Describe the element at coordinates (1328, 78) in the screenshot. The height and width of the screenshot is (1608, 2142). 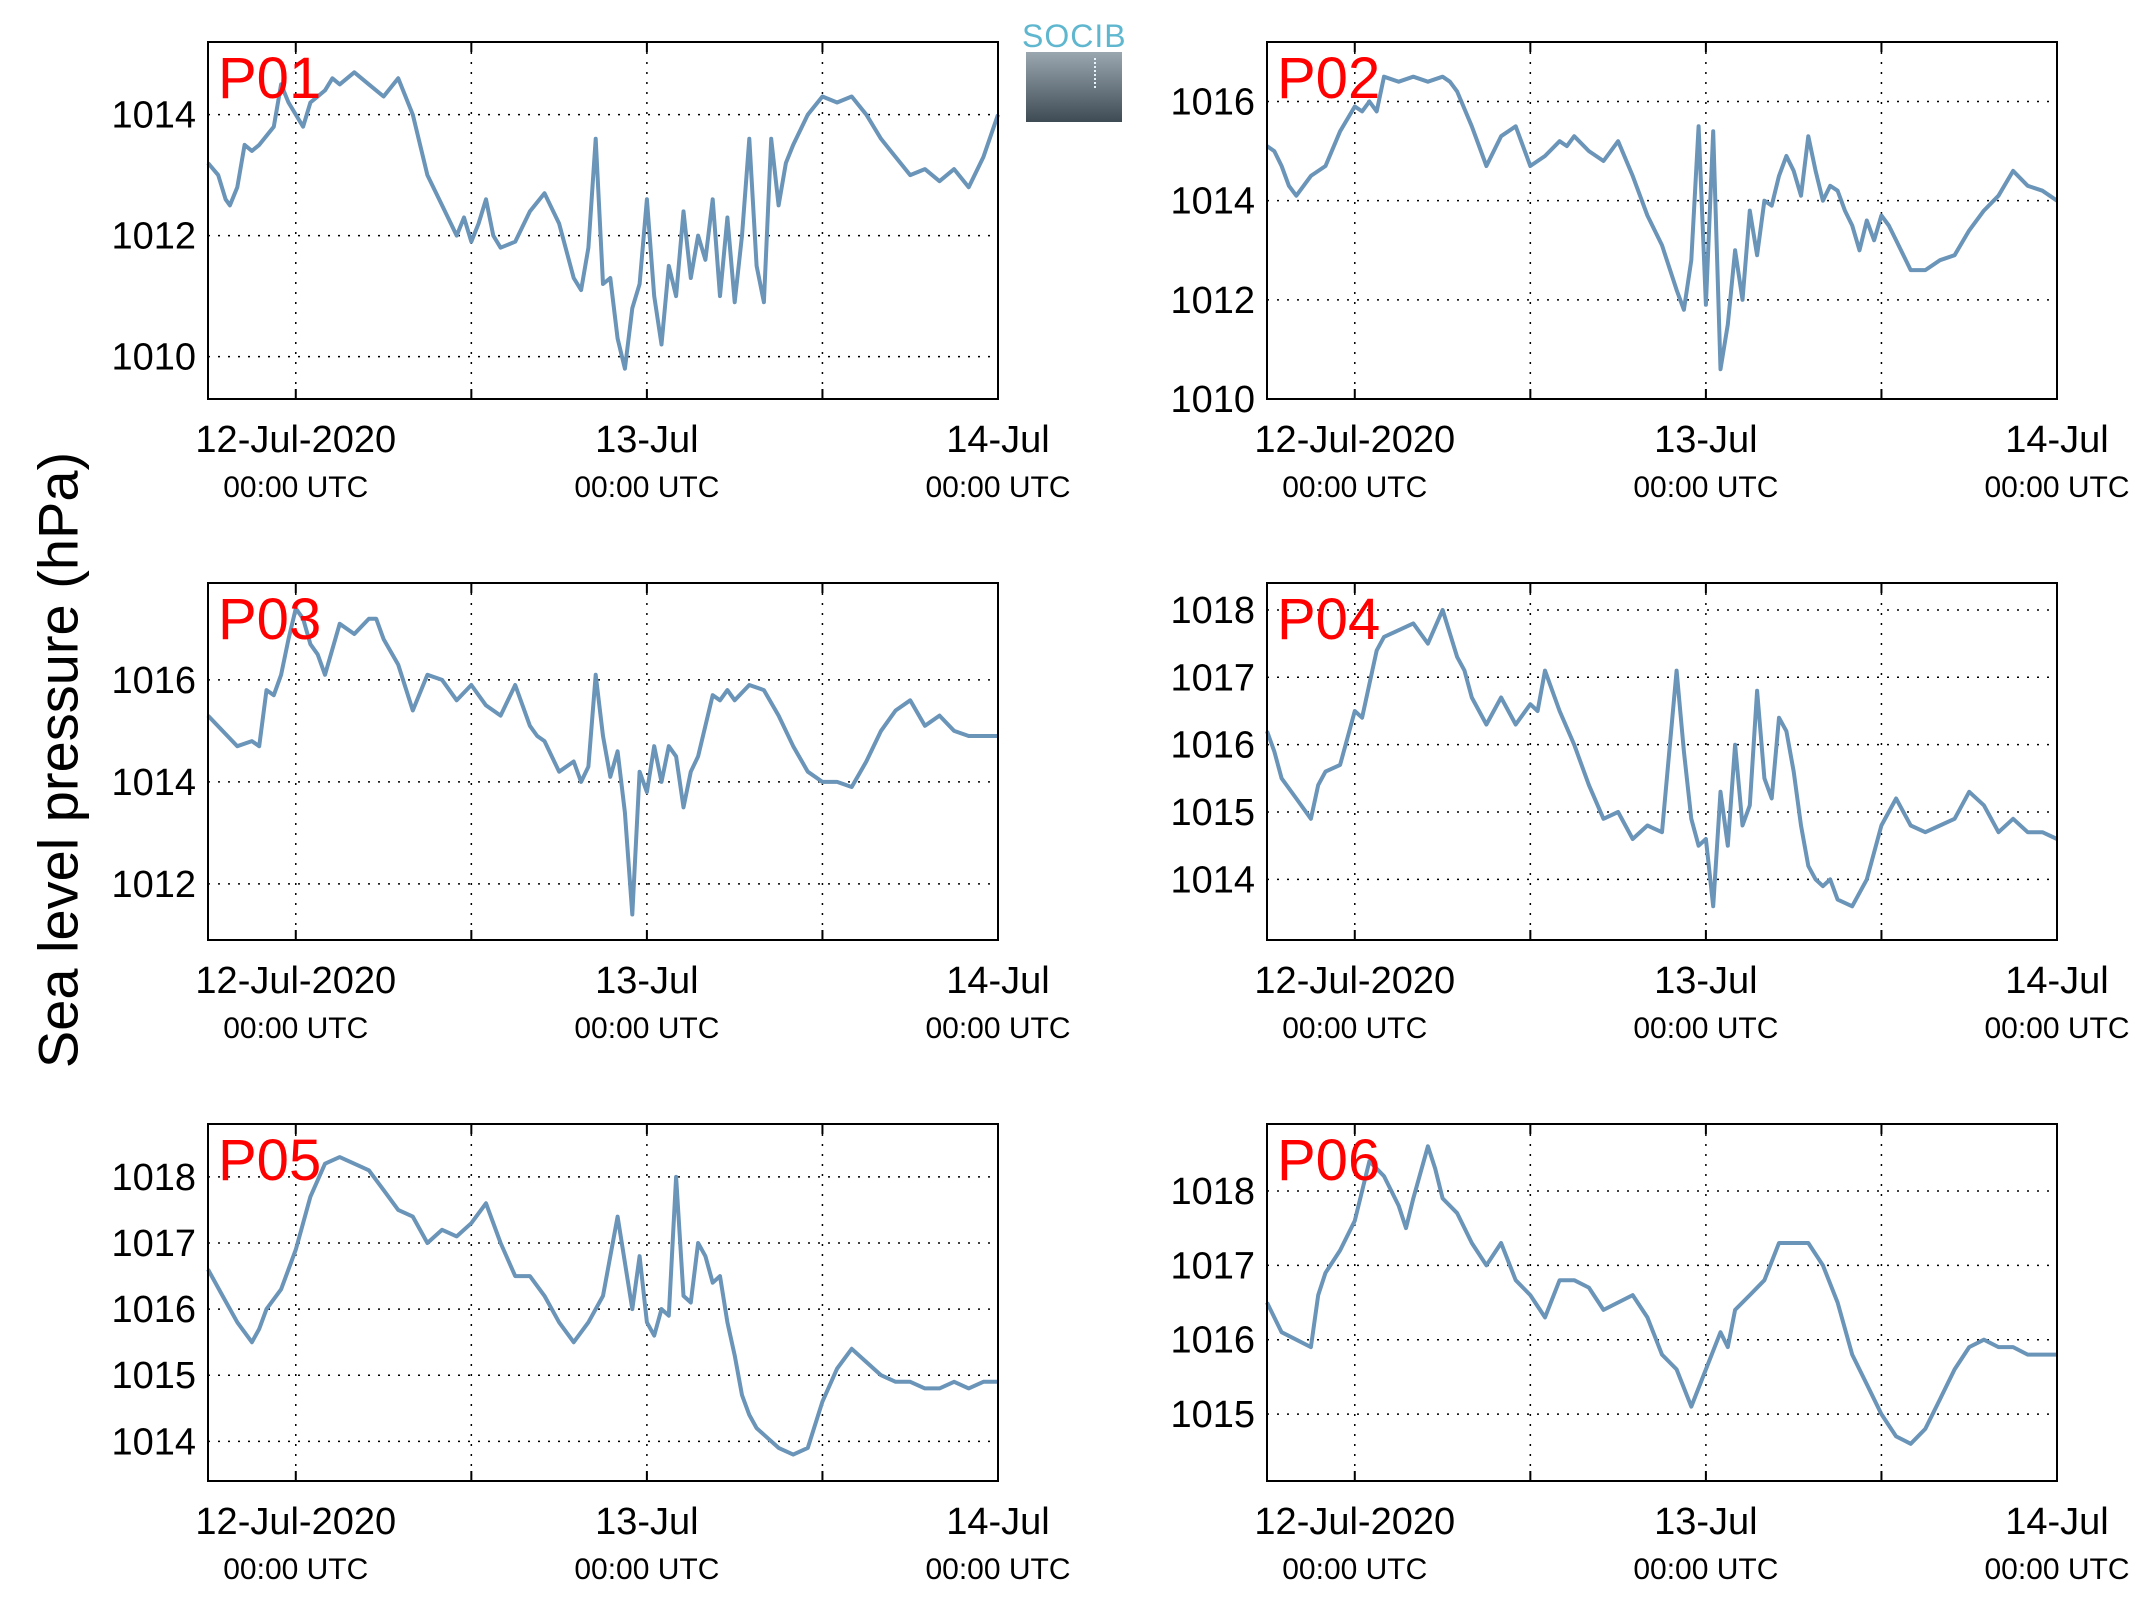
I see `panel-label: P02` at that location.